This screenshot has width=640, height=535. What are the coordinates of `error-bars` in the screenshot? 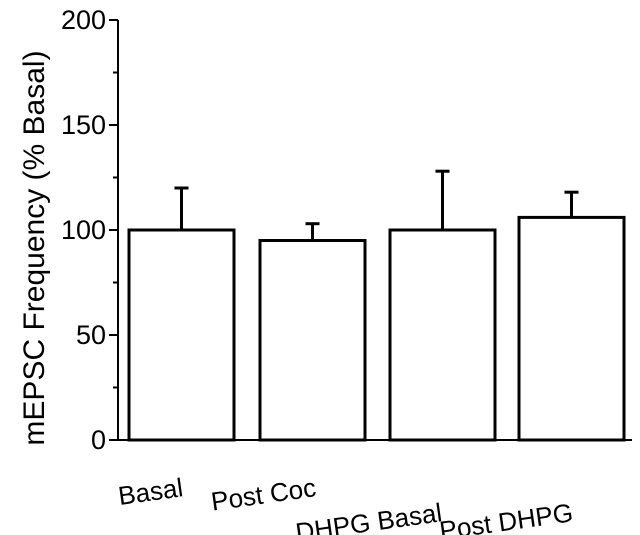 It's located at (376, 205).